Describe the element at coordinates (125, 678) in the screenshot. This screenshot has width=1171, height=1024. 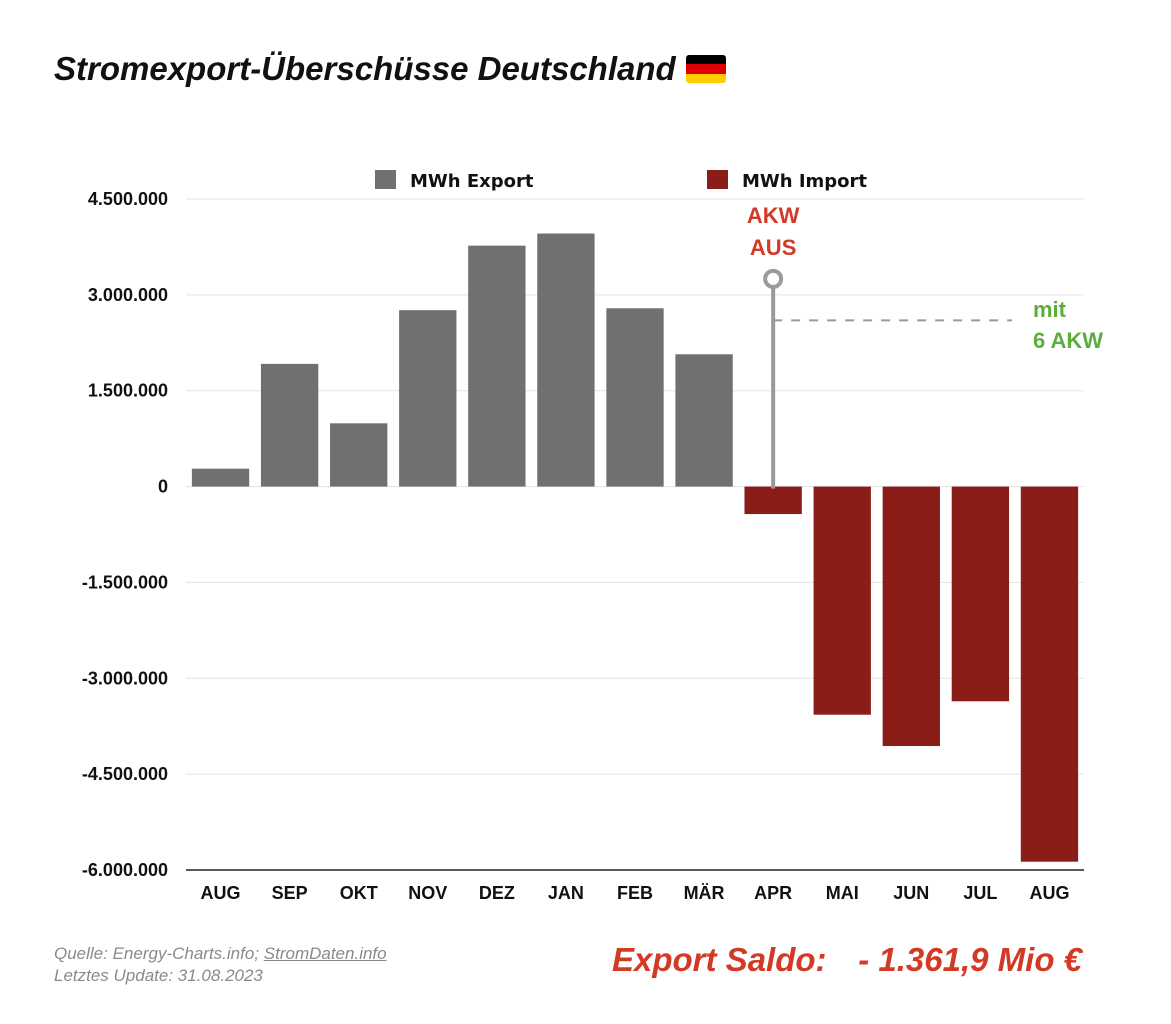
I see `y-tick-label: -3.000.000` at that location.